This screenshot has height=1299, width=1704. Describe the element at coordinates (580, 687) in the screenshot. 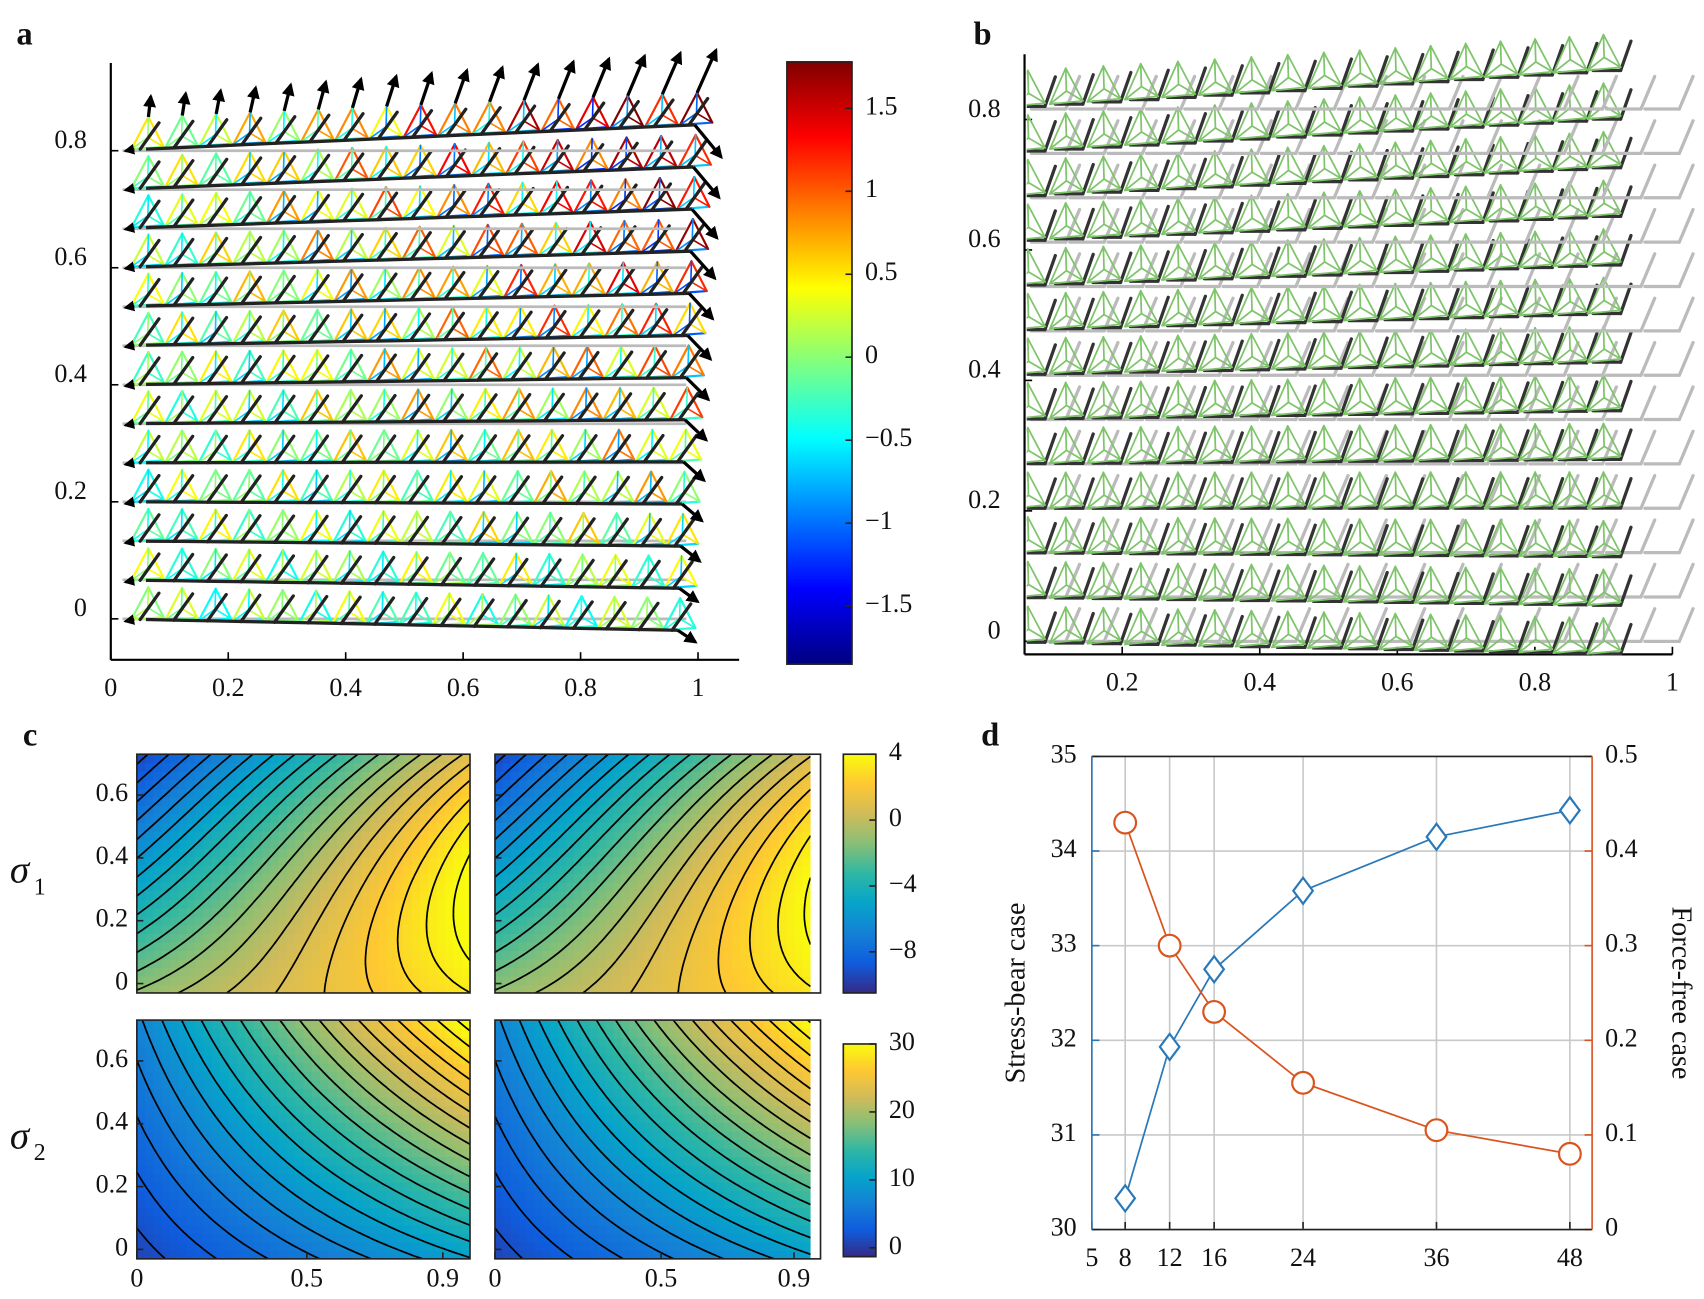

I see `x-tick-label: 0.8` at that location.